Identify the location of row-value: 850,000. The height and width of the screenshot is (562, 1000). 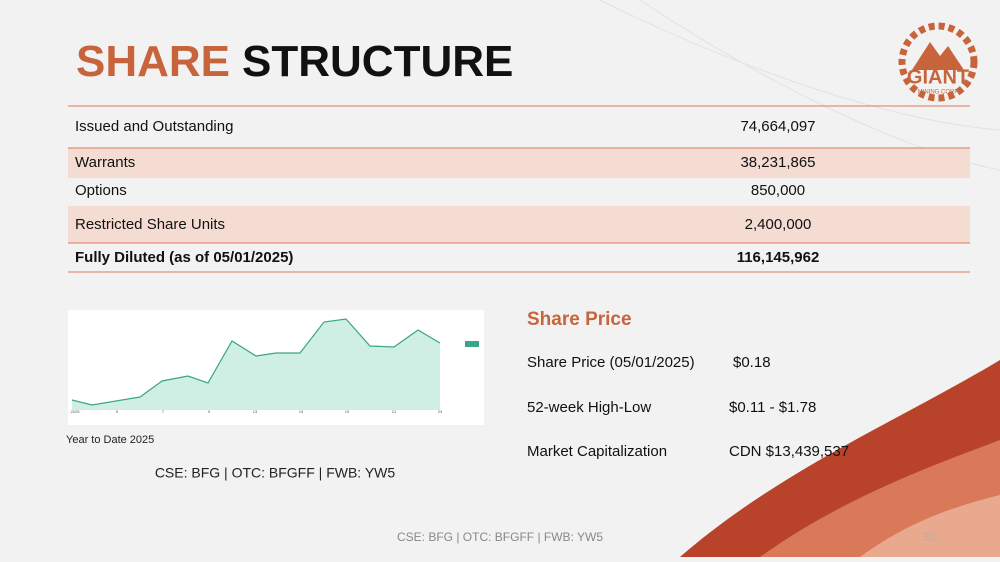
(778, 190).